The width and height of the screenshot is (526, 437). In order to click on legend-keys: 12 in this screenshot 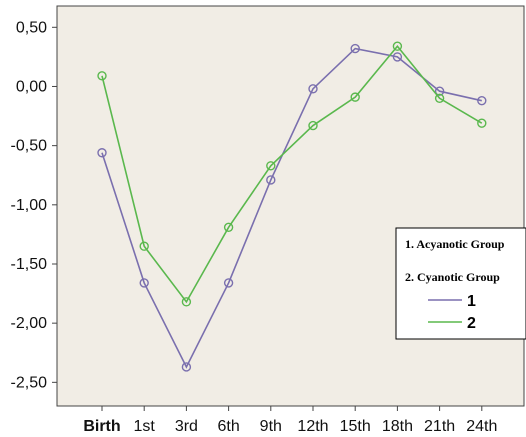, I will do `click(452, 312)`.